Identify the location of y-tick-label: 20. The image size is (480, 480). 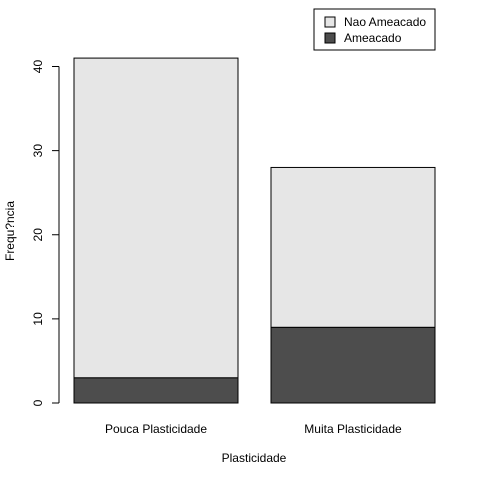
(38, 235).